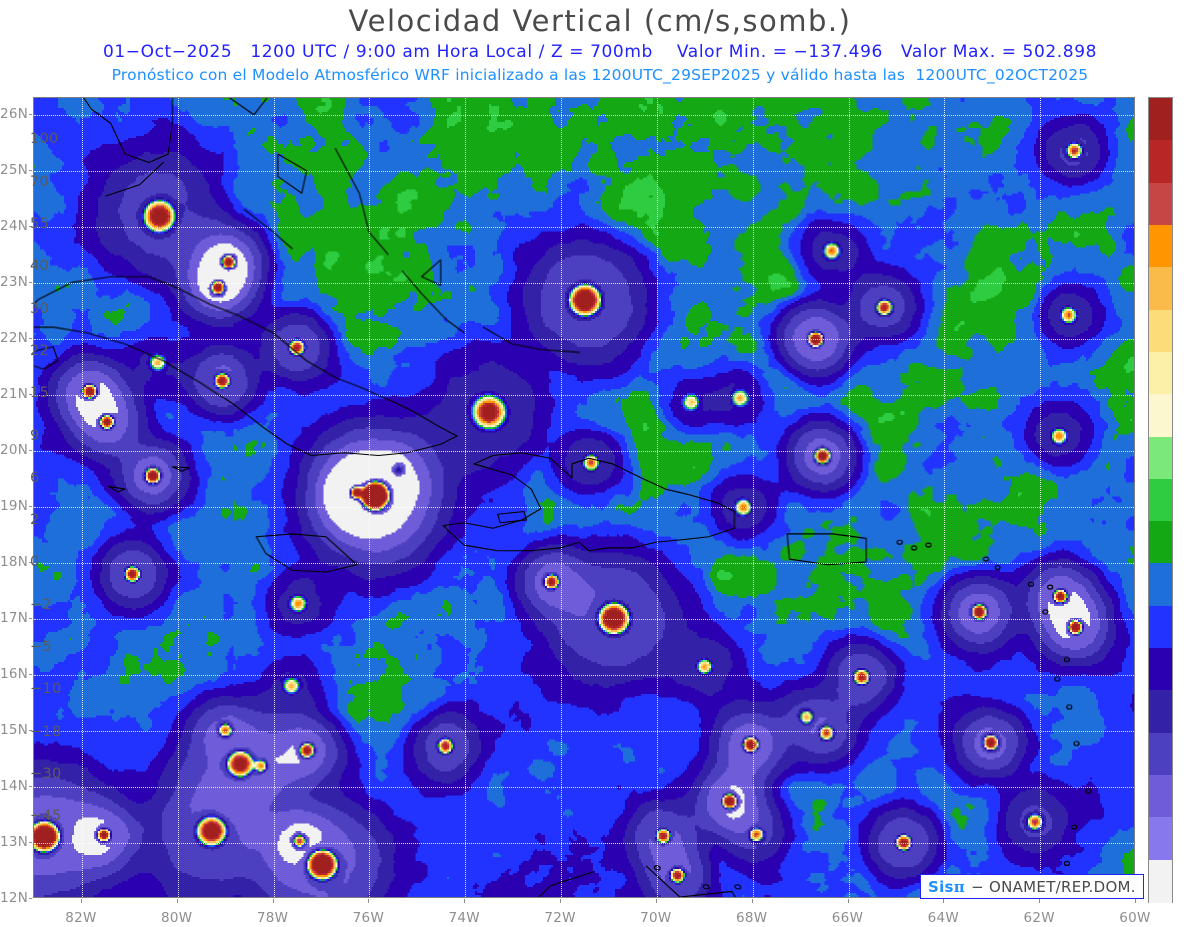 This screenshot has height=927, width=1200. I want to click on longitude-label: 60W, so click(1135, 918).